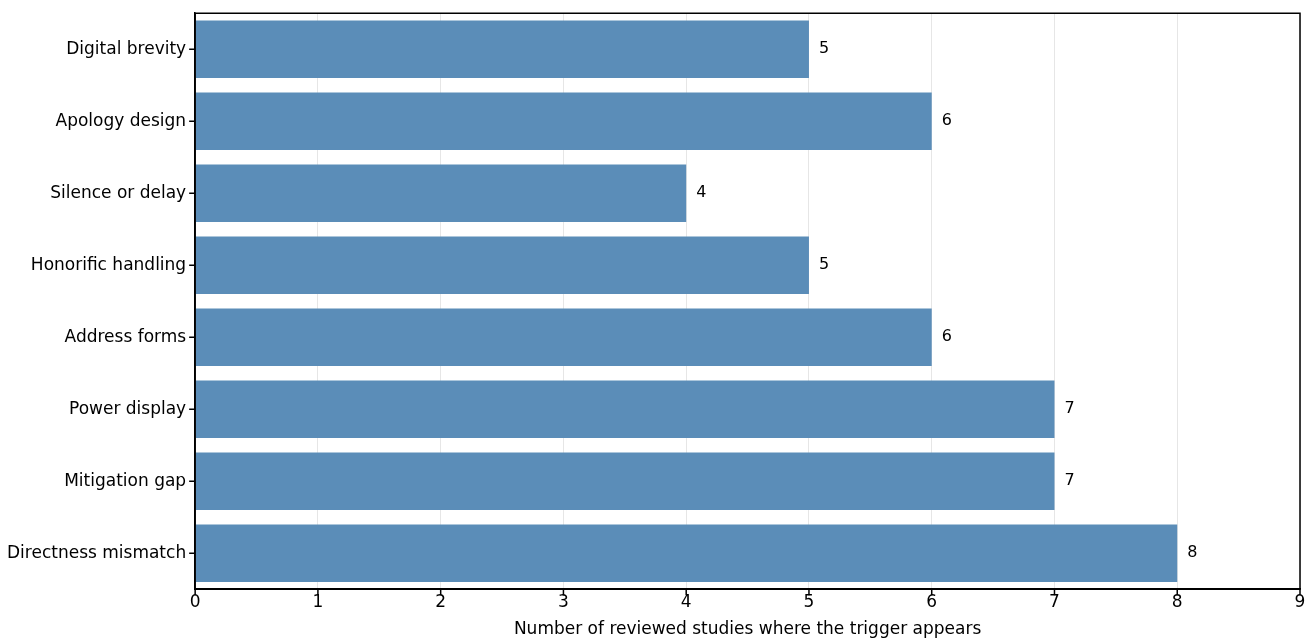 Image resolution: width=1314 pixels, height=644 pixels. Describe the element at coordinates (97, 551) in the screenshot. I see `y-tick-label: Directness mismatch` at that location.